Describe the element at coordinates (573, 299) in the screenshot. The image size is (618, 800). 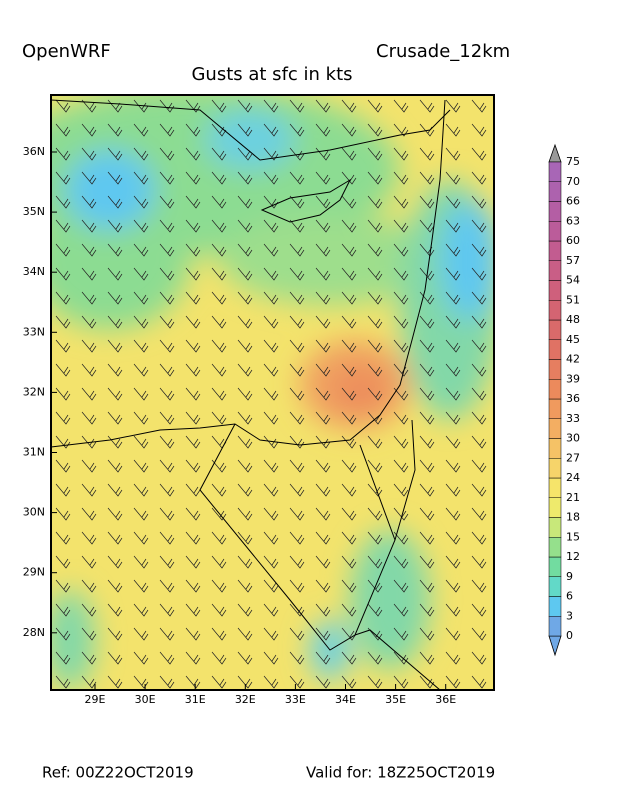
I see `colorbar-label: 51` at that location.